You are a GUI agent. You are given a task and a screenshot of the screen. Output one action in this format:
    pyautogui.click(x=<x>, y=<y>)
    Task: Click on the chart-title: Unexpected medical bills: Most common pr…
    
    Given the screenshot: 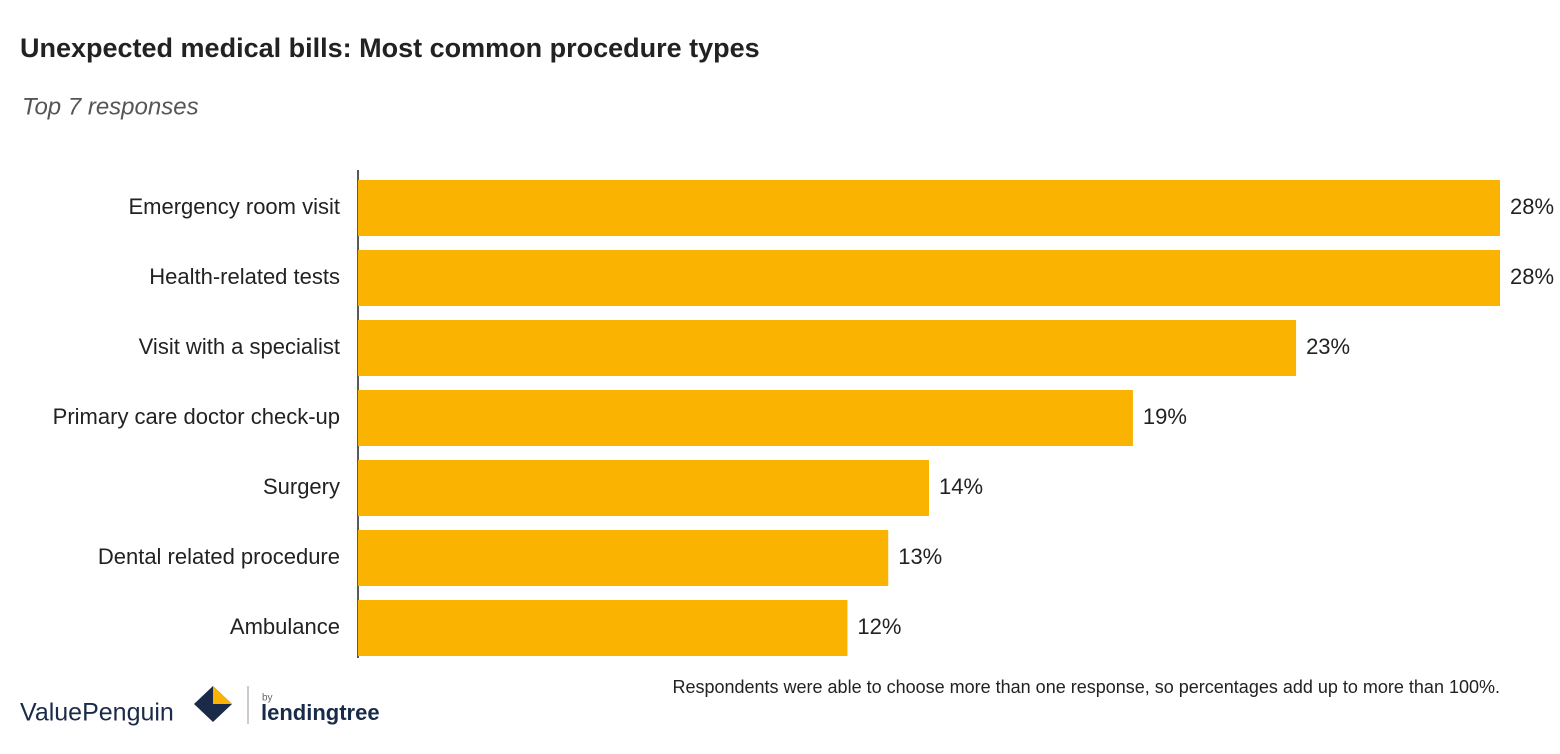 What is the action you would take?
    pyautogui.click(x=390, y=48)
    